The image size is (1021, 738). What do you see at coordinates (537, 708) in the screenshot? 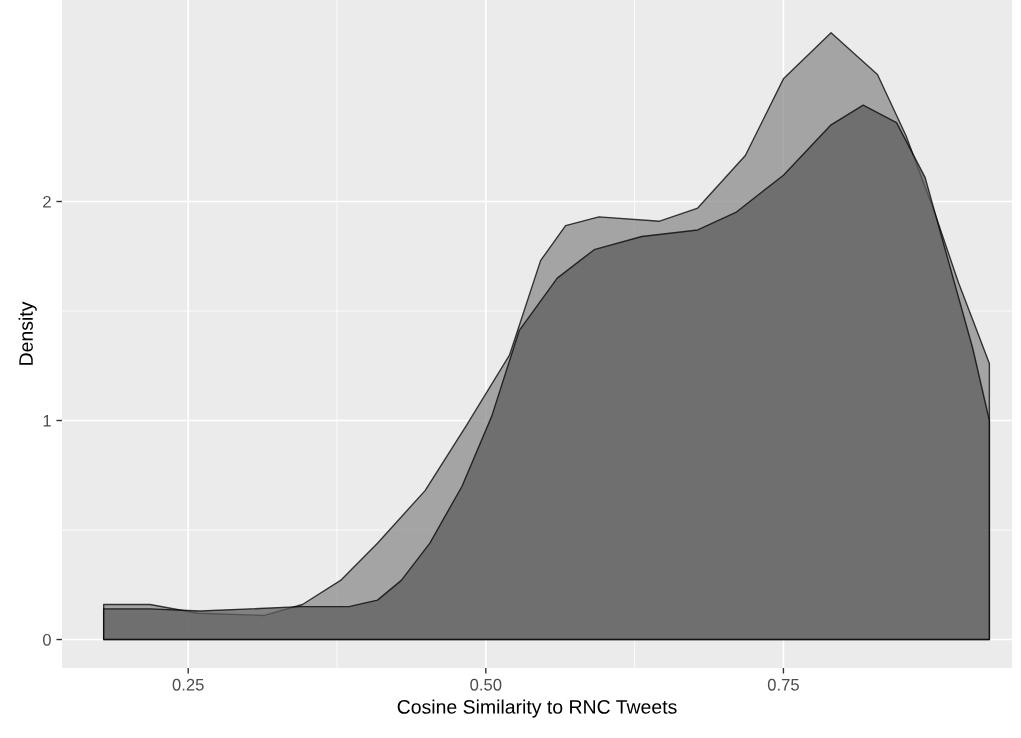
I see `x-axis-title: Cosine Similarity to RNC Tweets` at bounding box center [537, 708].